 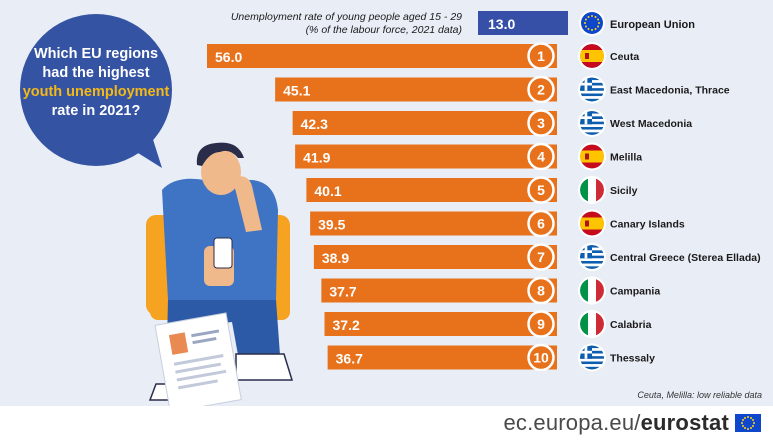 What do you see at coordinates (220, 274) in the screenshot?
I see `person-illustration` at bounding box center [220, 274].